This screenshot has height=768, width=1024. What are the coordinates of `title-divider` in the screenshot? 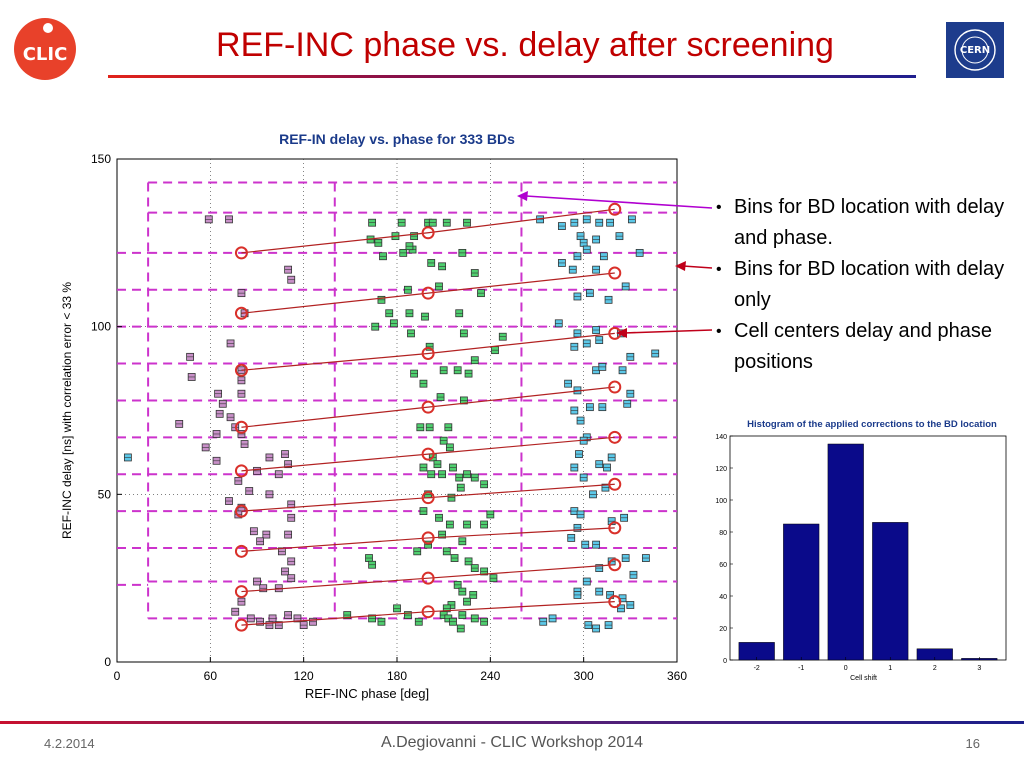 It's located at (512, 76).